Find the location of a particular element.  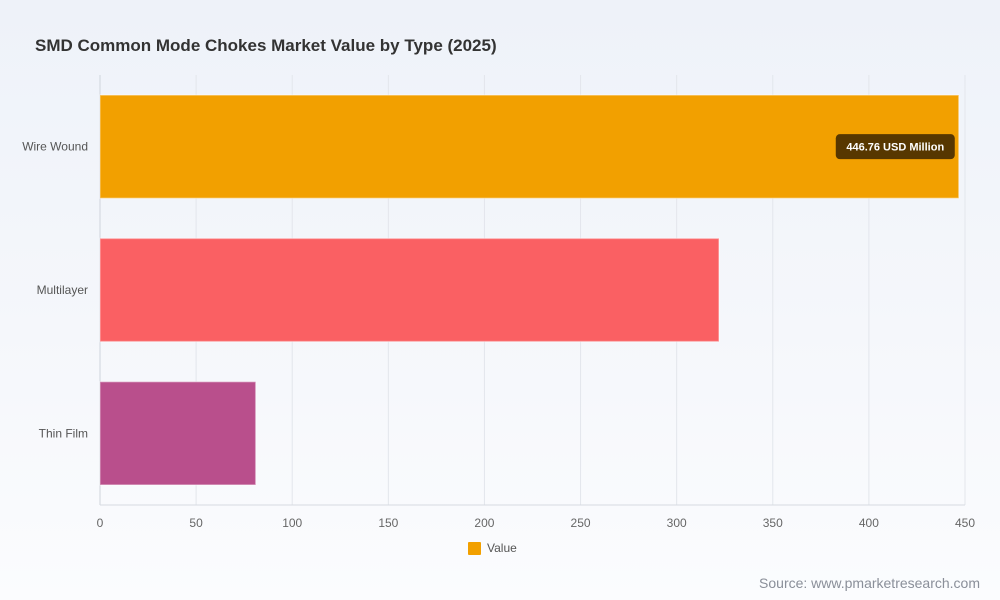

x-tick-label: 350 is located at coordinates (773, 523).